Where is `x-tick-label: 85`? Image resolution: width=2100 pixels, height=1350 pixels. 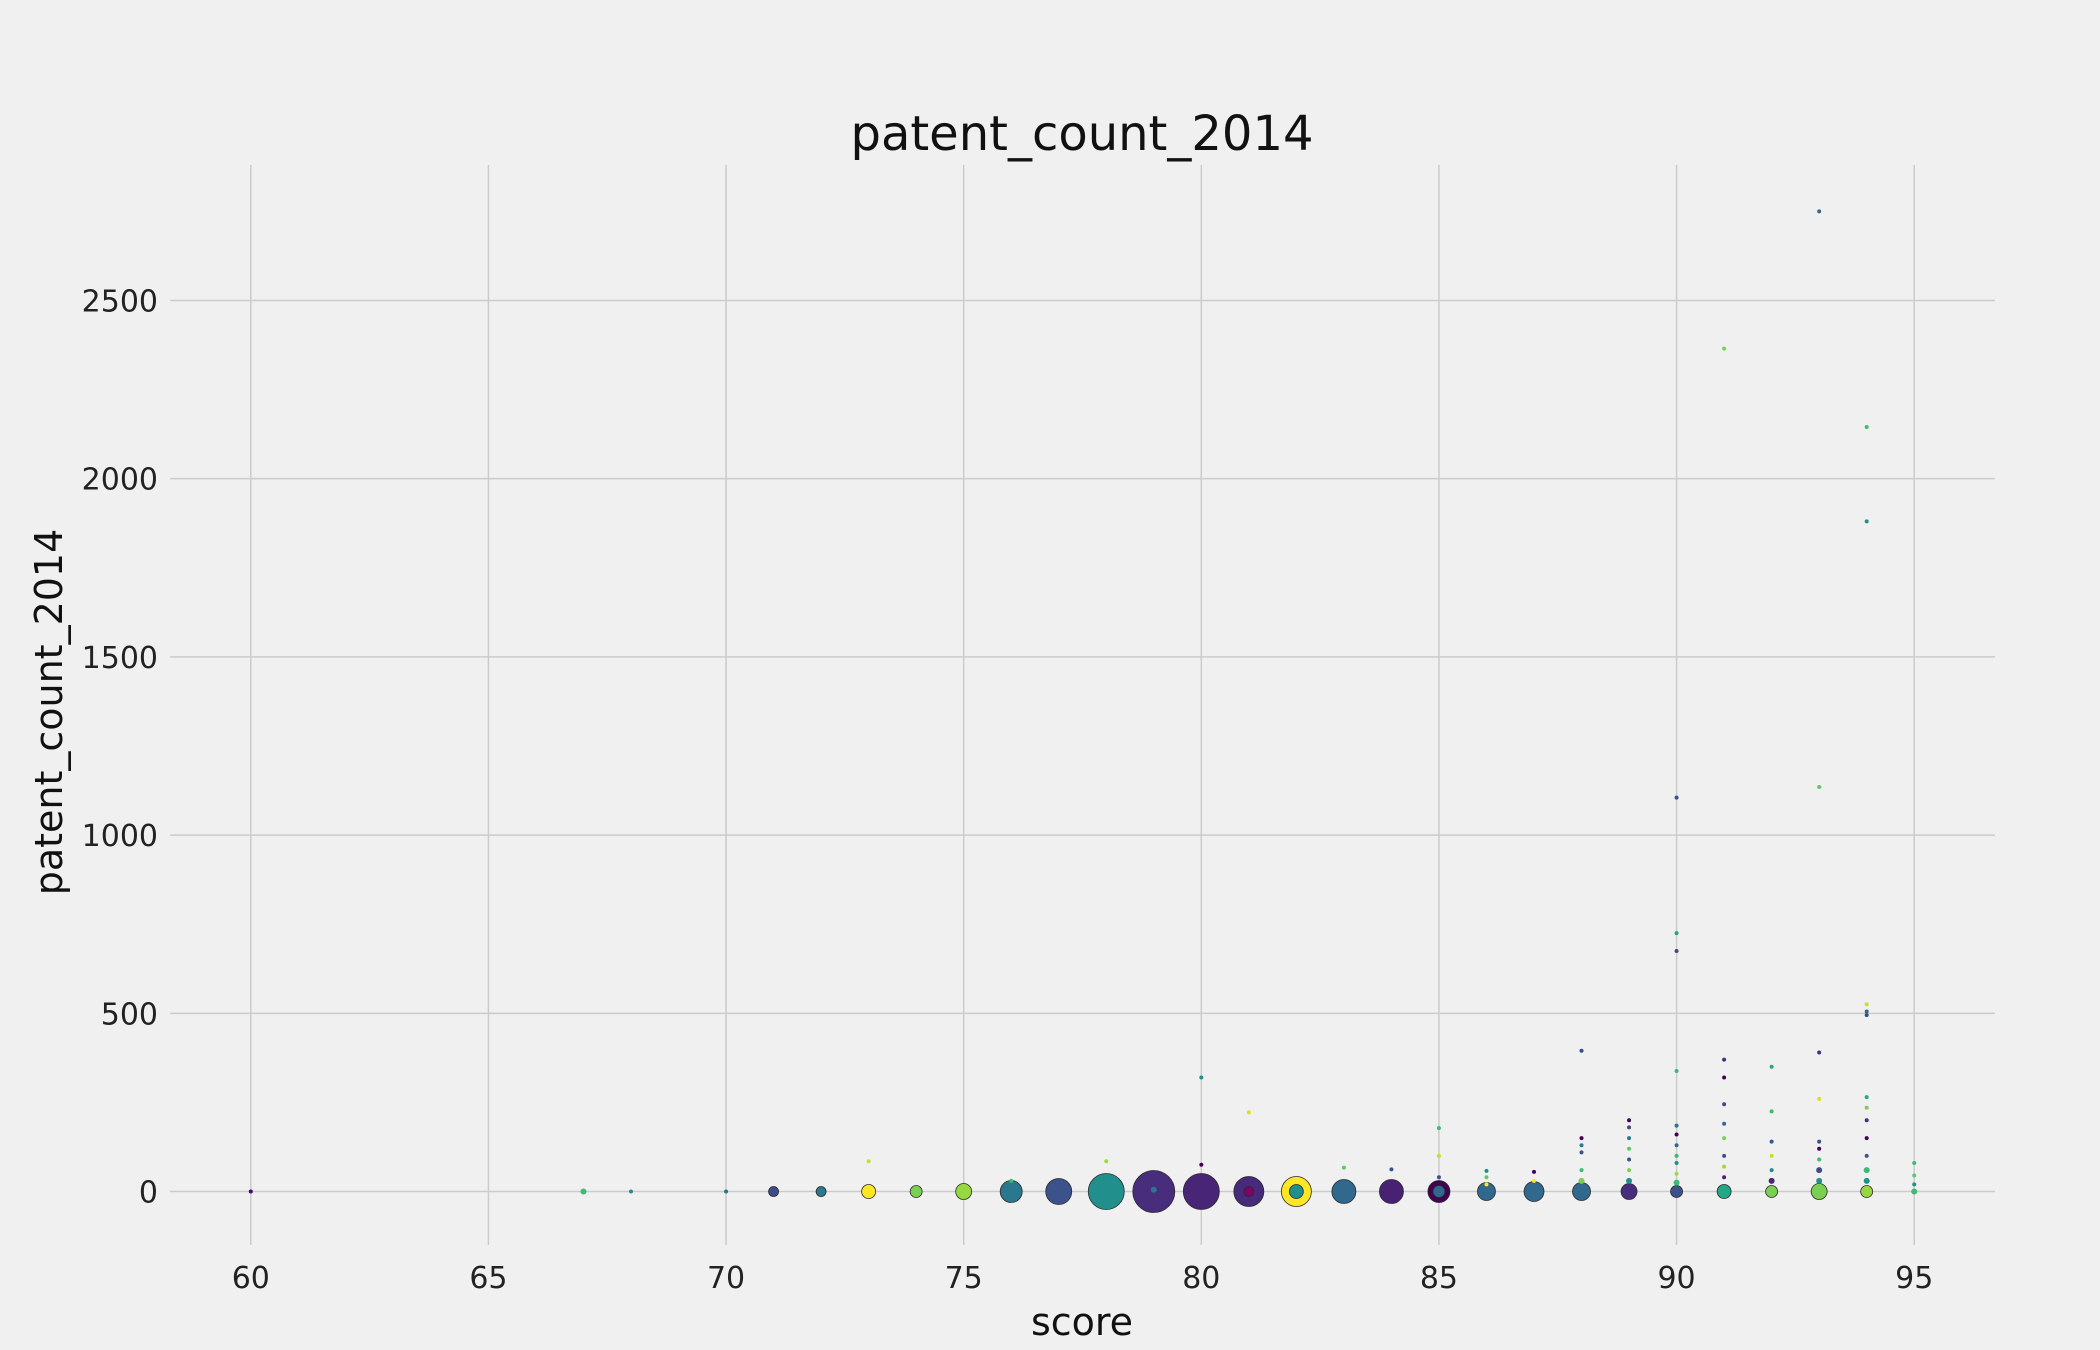 x-tick-label: 85 is located at coordinates (1439, 1278).